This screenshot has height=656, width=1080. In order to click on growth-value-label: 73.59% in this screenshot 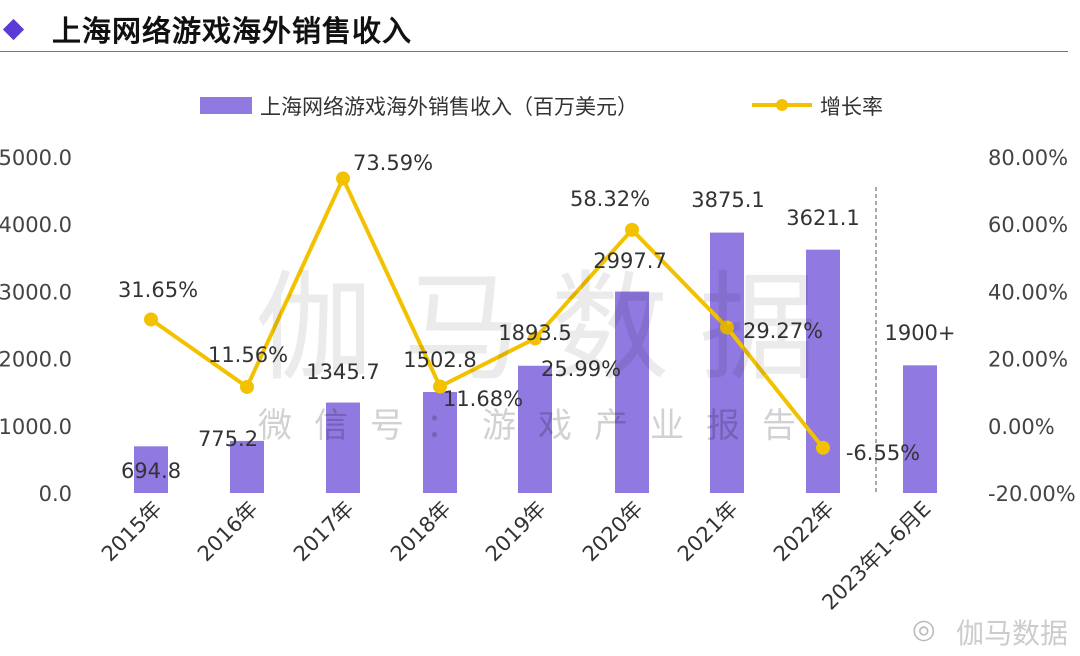, I will do `click(393, 163)`.